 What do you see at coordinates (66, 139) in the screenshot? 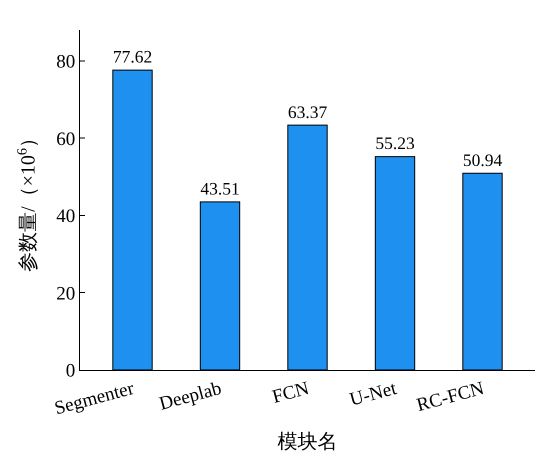
I see `y-tick-label: 60` at bounding box center [66, 139].